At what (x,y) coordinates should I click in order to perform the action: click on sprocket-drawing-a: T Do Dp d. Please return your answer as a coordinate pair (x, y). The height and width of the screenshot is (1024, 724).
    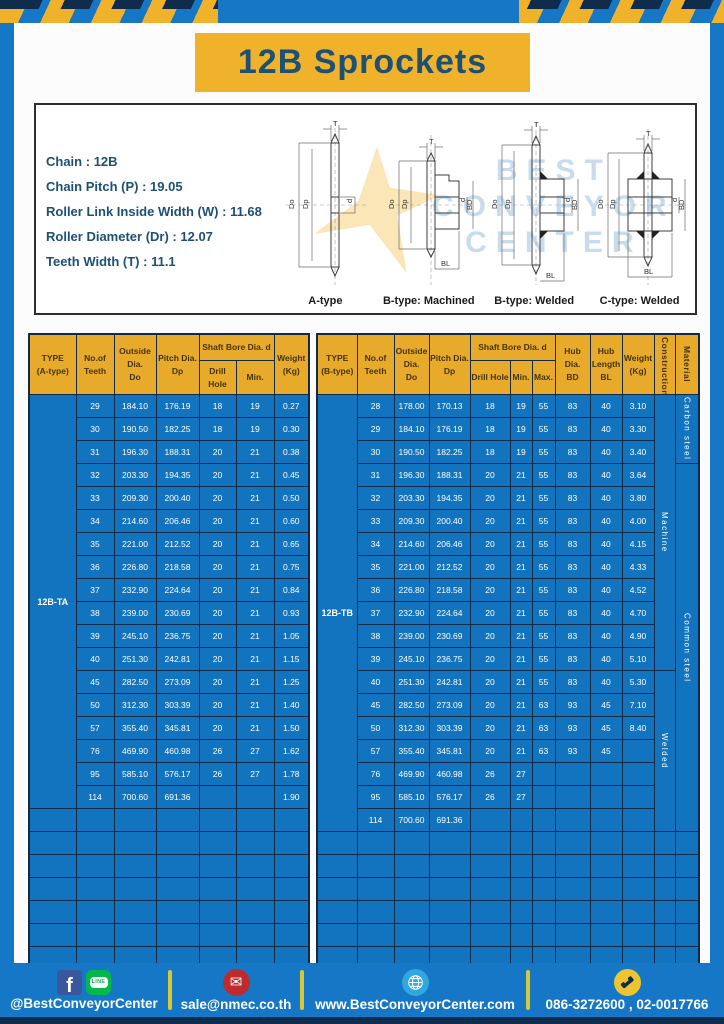
    Looking at the image, I should click on (327, 202).